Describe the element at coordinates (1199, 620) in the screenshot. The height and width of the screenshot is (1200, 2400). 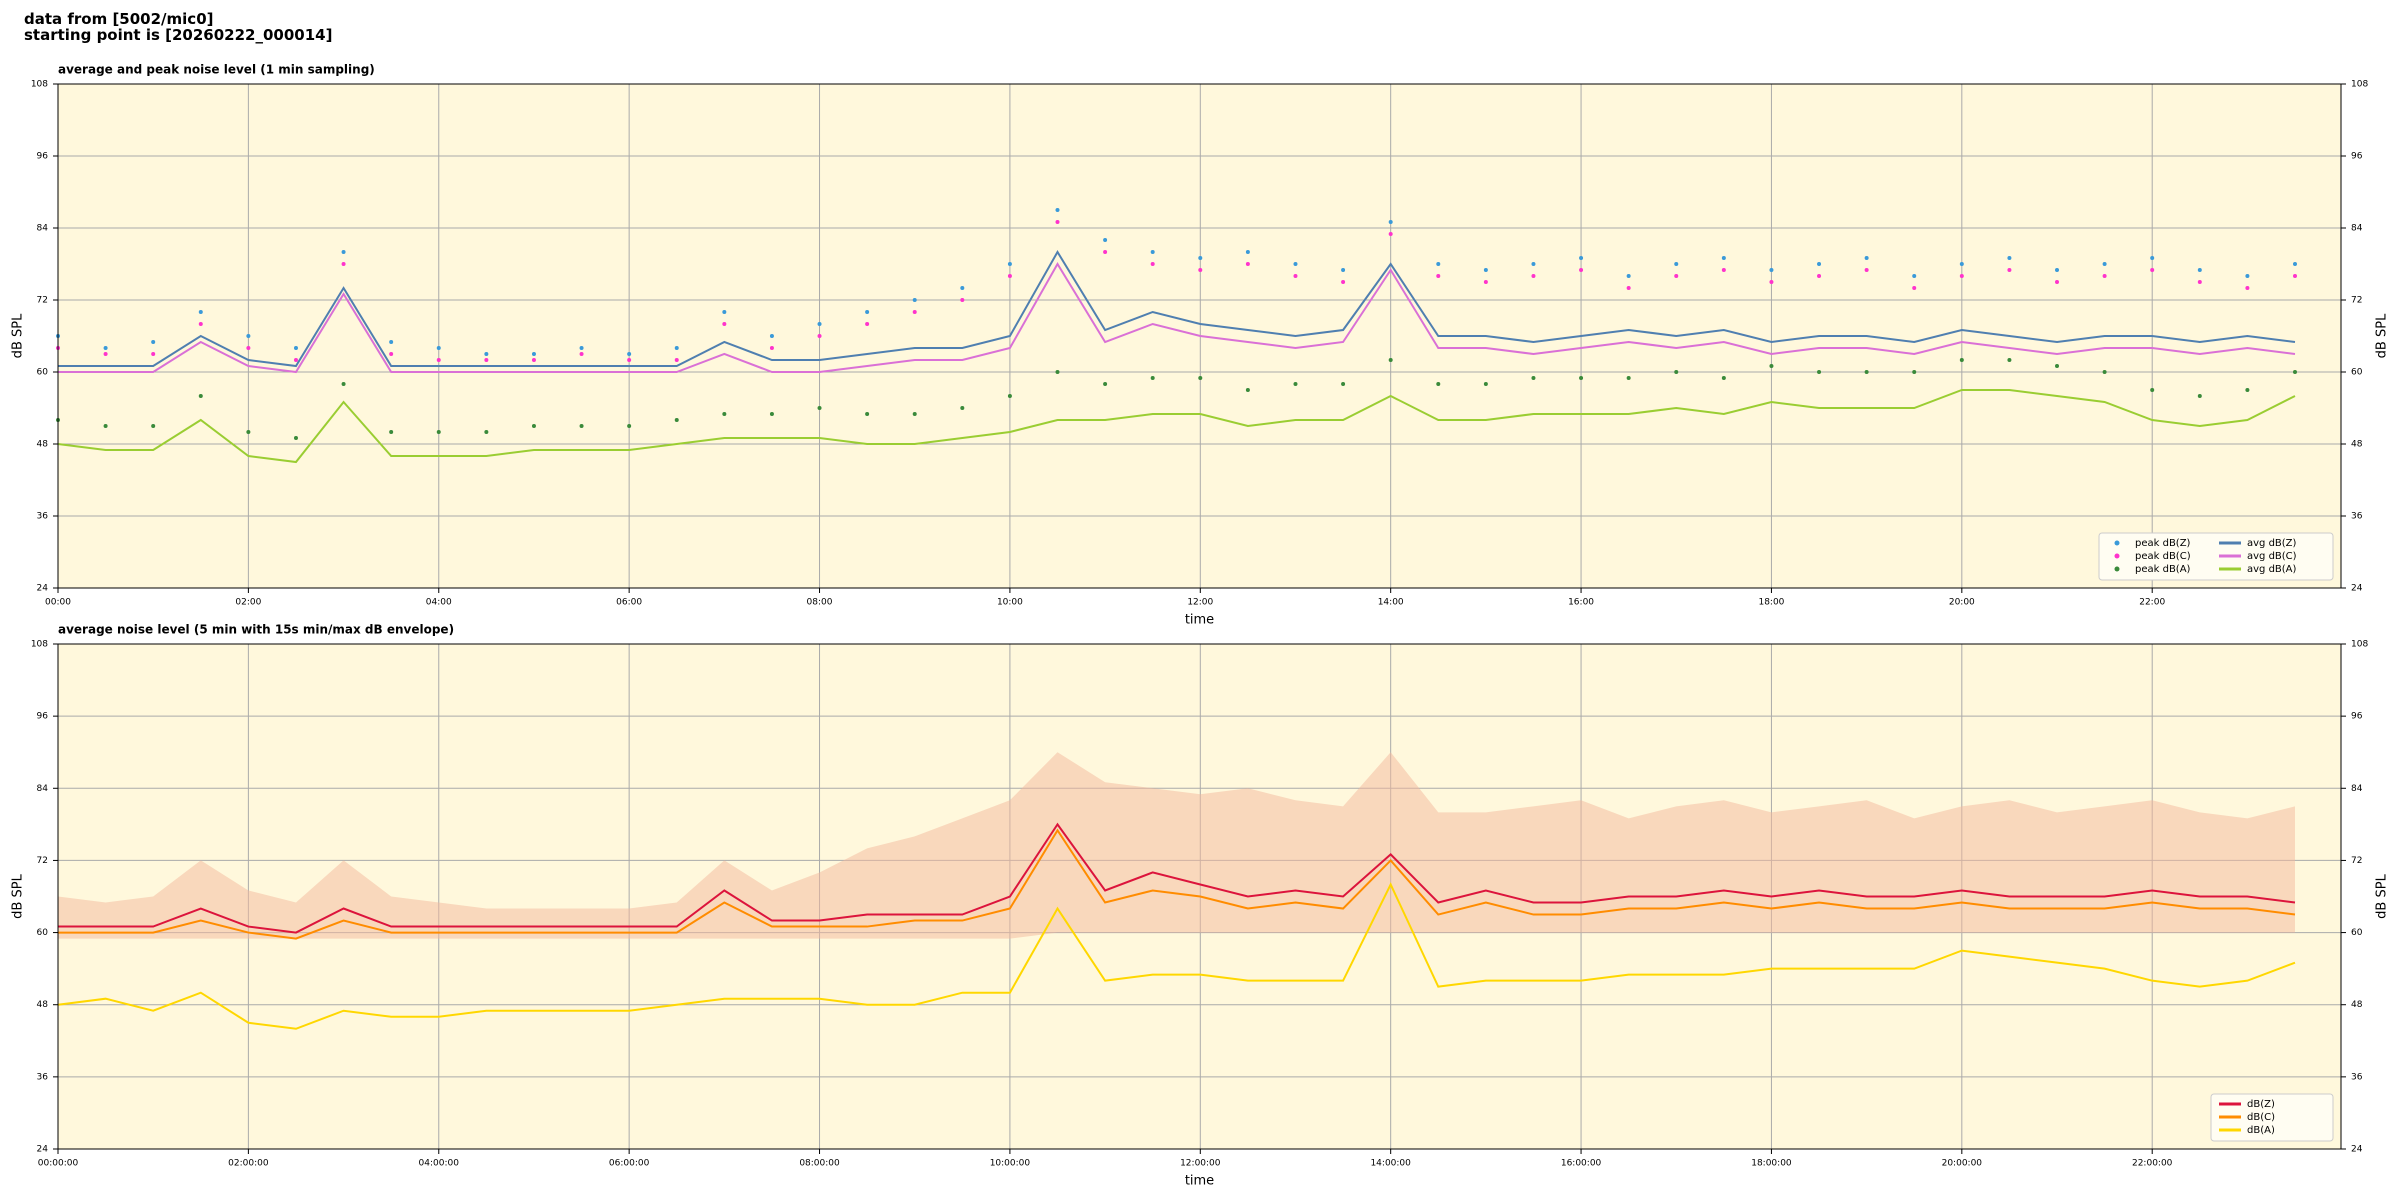
I see `x-axis-label: time` at that location.